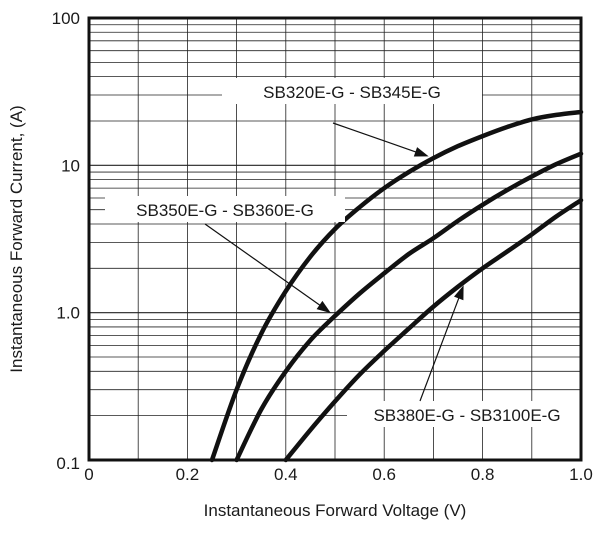 The image size is (594, 533). I want to click on y-tick-label: 100, so click(66, 18).